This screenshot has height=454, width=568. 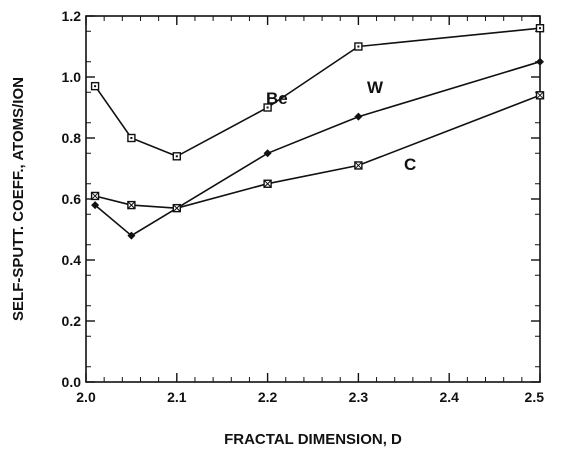 What do you see at coordinates (72, 321) in the screenshot?
I see `y-tick-label: 0.2` at bounding box center [72, 321].